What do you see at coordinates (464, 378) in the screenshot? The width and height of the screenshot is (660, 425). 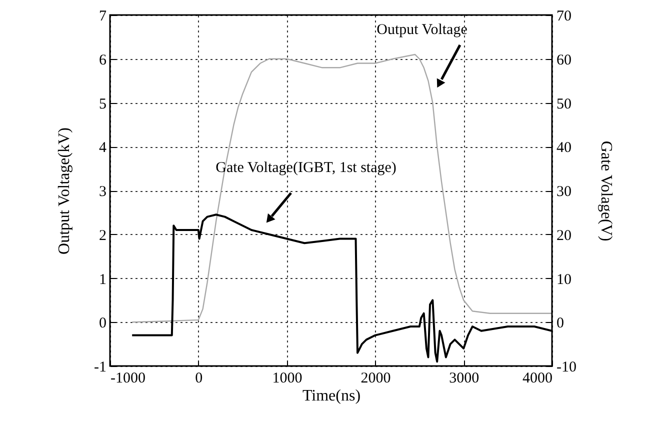 I see `x-tick-label: 3000` at bounding box center [464, 378].